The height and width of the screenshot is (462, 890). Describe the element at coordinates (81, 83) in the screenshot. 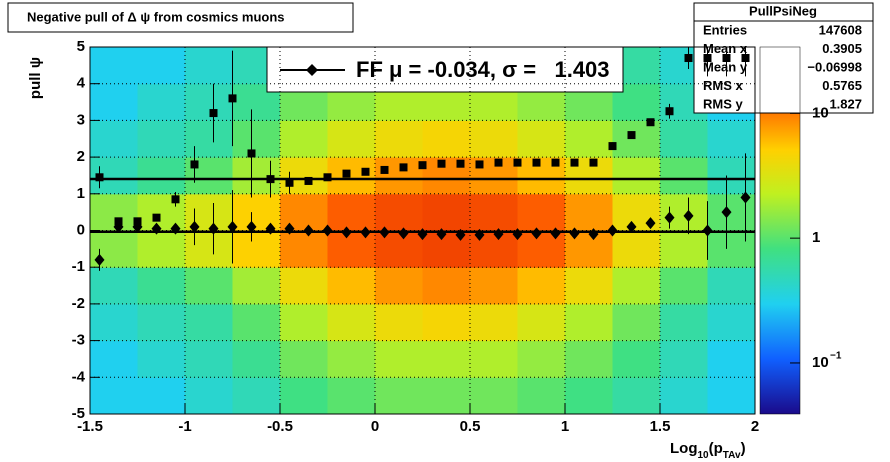

I see `y-tick-label: 4` at that location.